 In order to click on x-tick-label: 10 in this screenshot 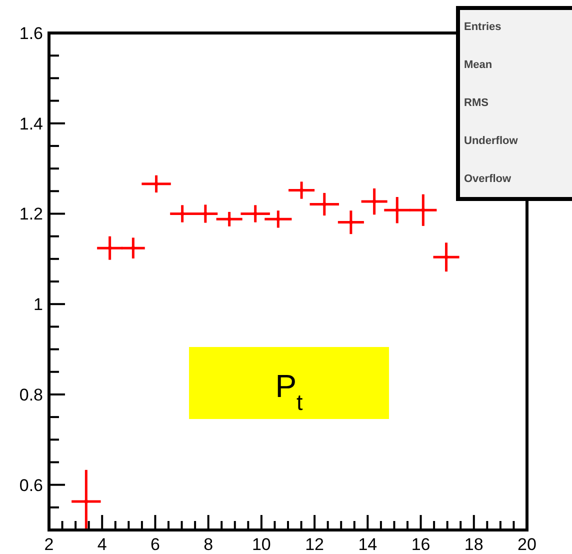, I will do `click(261, 544)`.